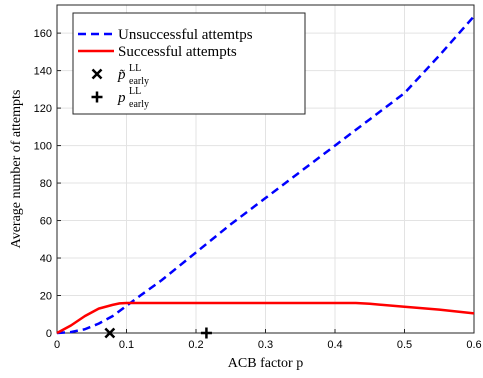  What do you see at coordinates (110, 333) in the screenshot?
I see `marker-x` at bounding box center [110, 333].